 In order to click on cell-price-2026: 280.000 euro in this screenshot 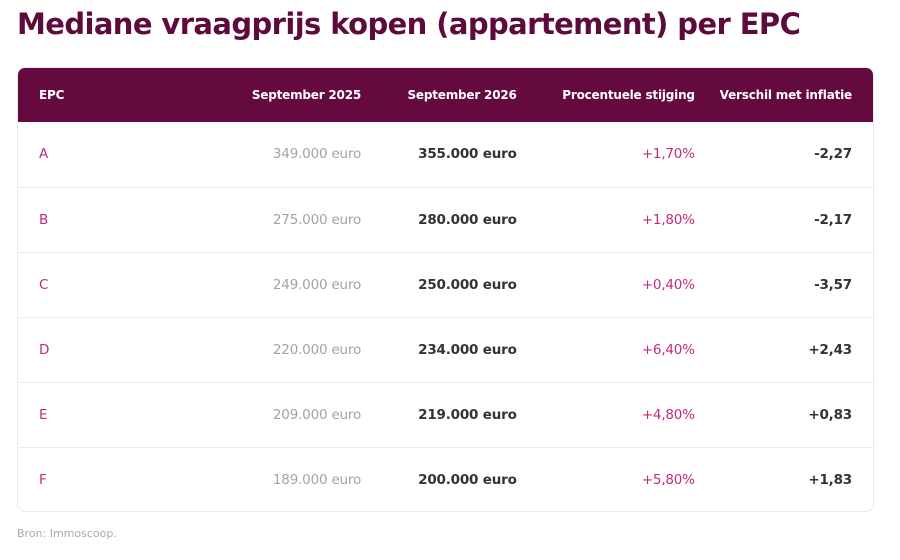, I will do `click(467, 219)`.